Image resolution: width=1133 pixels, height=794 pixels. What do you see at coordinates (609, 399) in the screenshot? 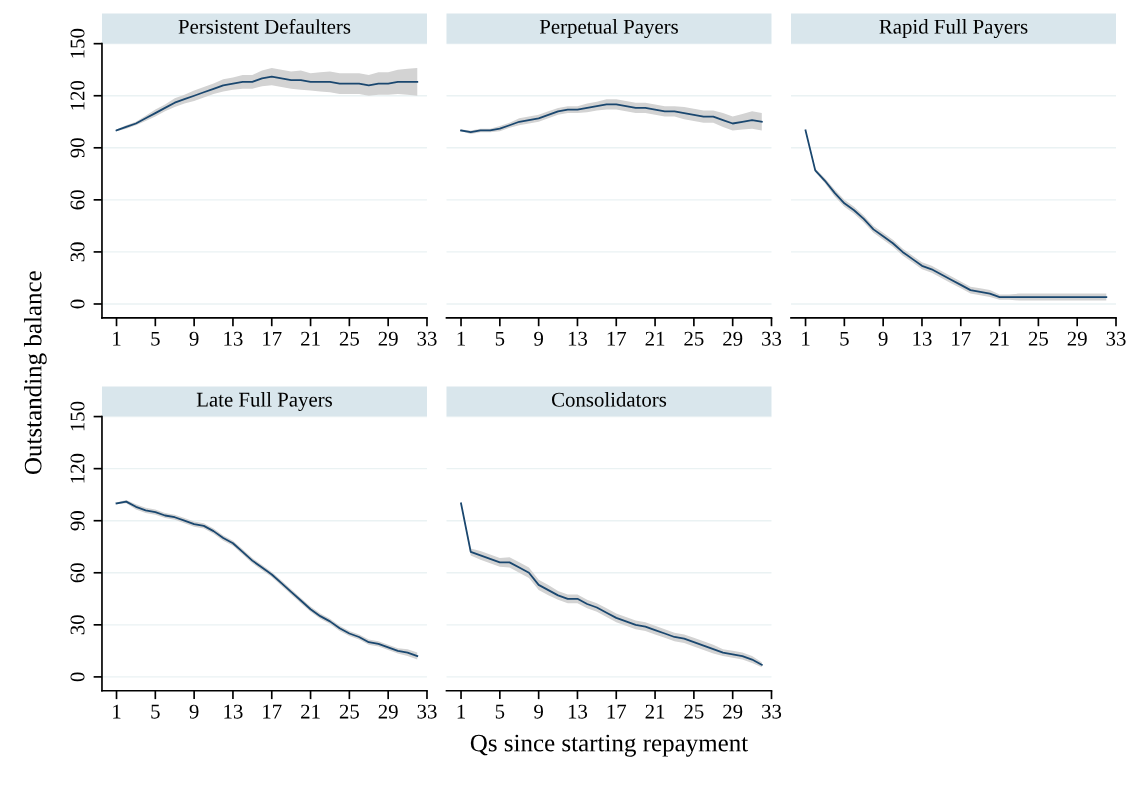
I see `chart-title: Consolidators` at bounding box center [609, 399].